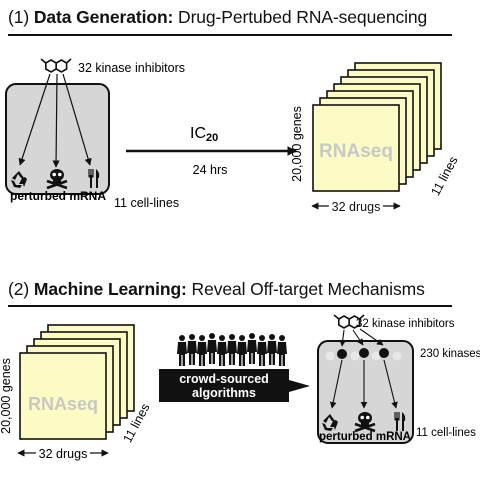  I want to click on s1-arrow-skull, so click(56, 120).